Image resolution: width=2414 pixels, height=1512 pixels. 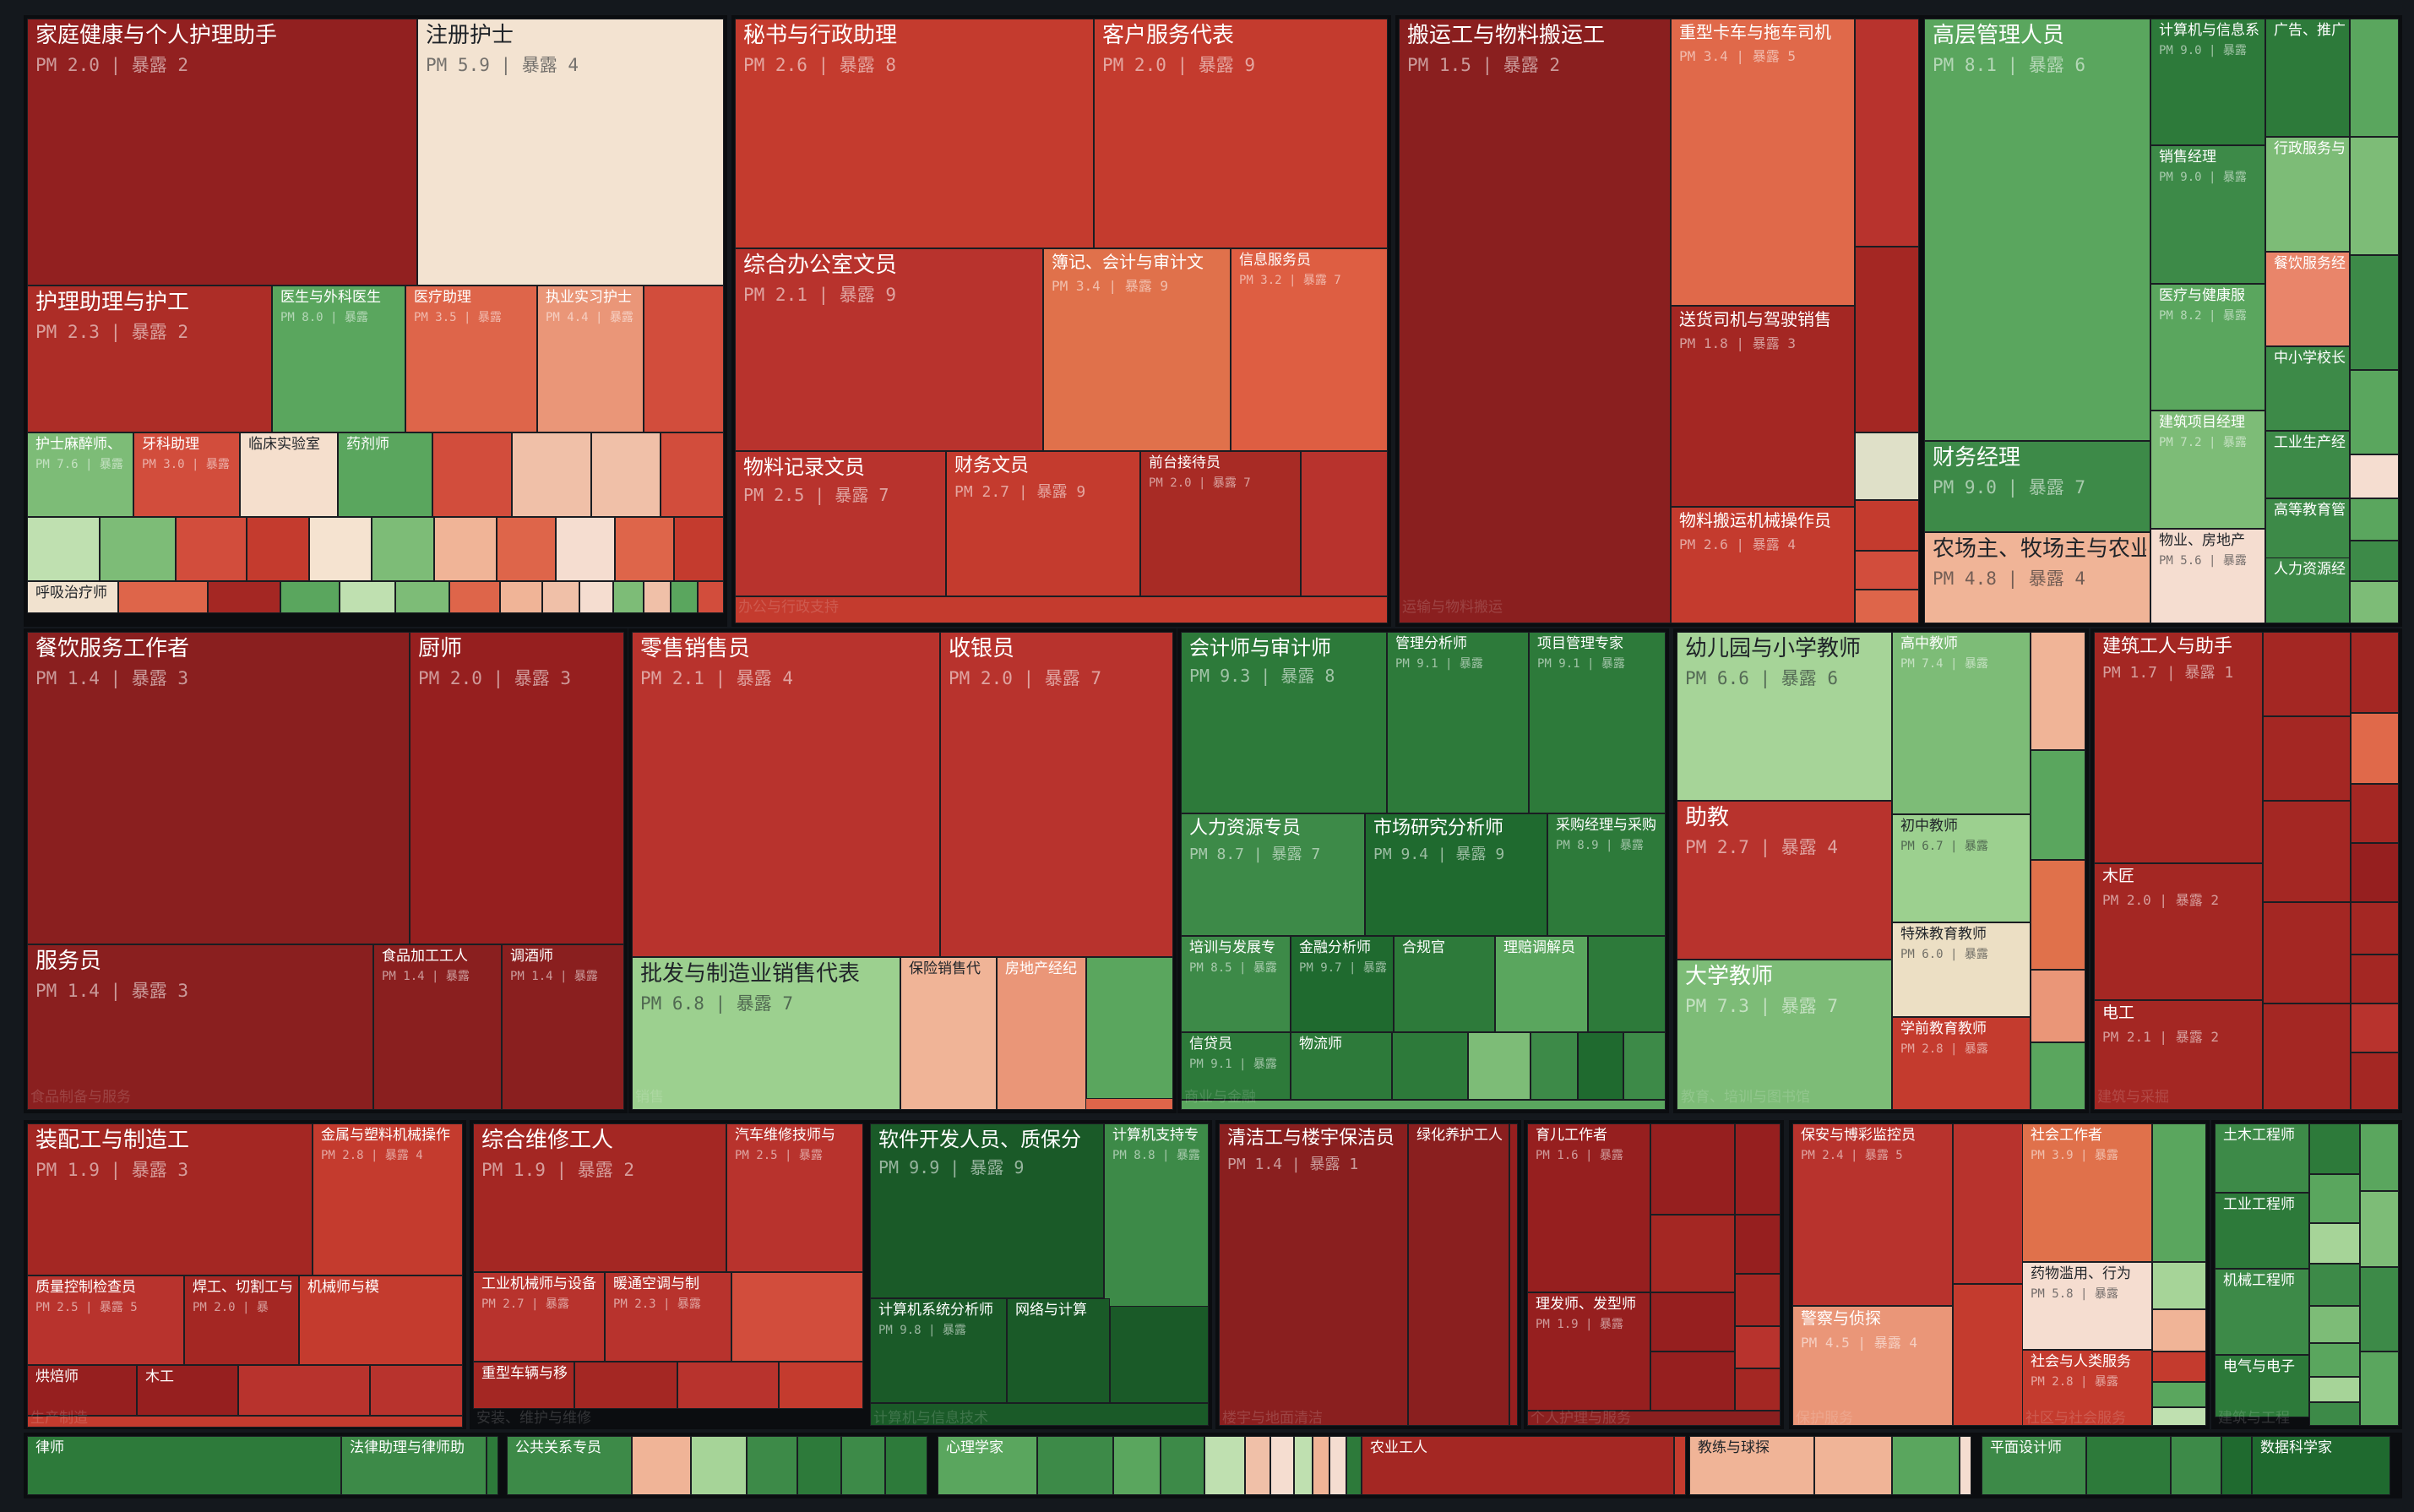 What do you see at coordinates (222, 152) in the screenshot?
I see `treemap-tile: 家庭健康与个人护理助手 PM 2.0 | 暴露 2` at bounding box center [222, 152].